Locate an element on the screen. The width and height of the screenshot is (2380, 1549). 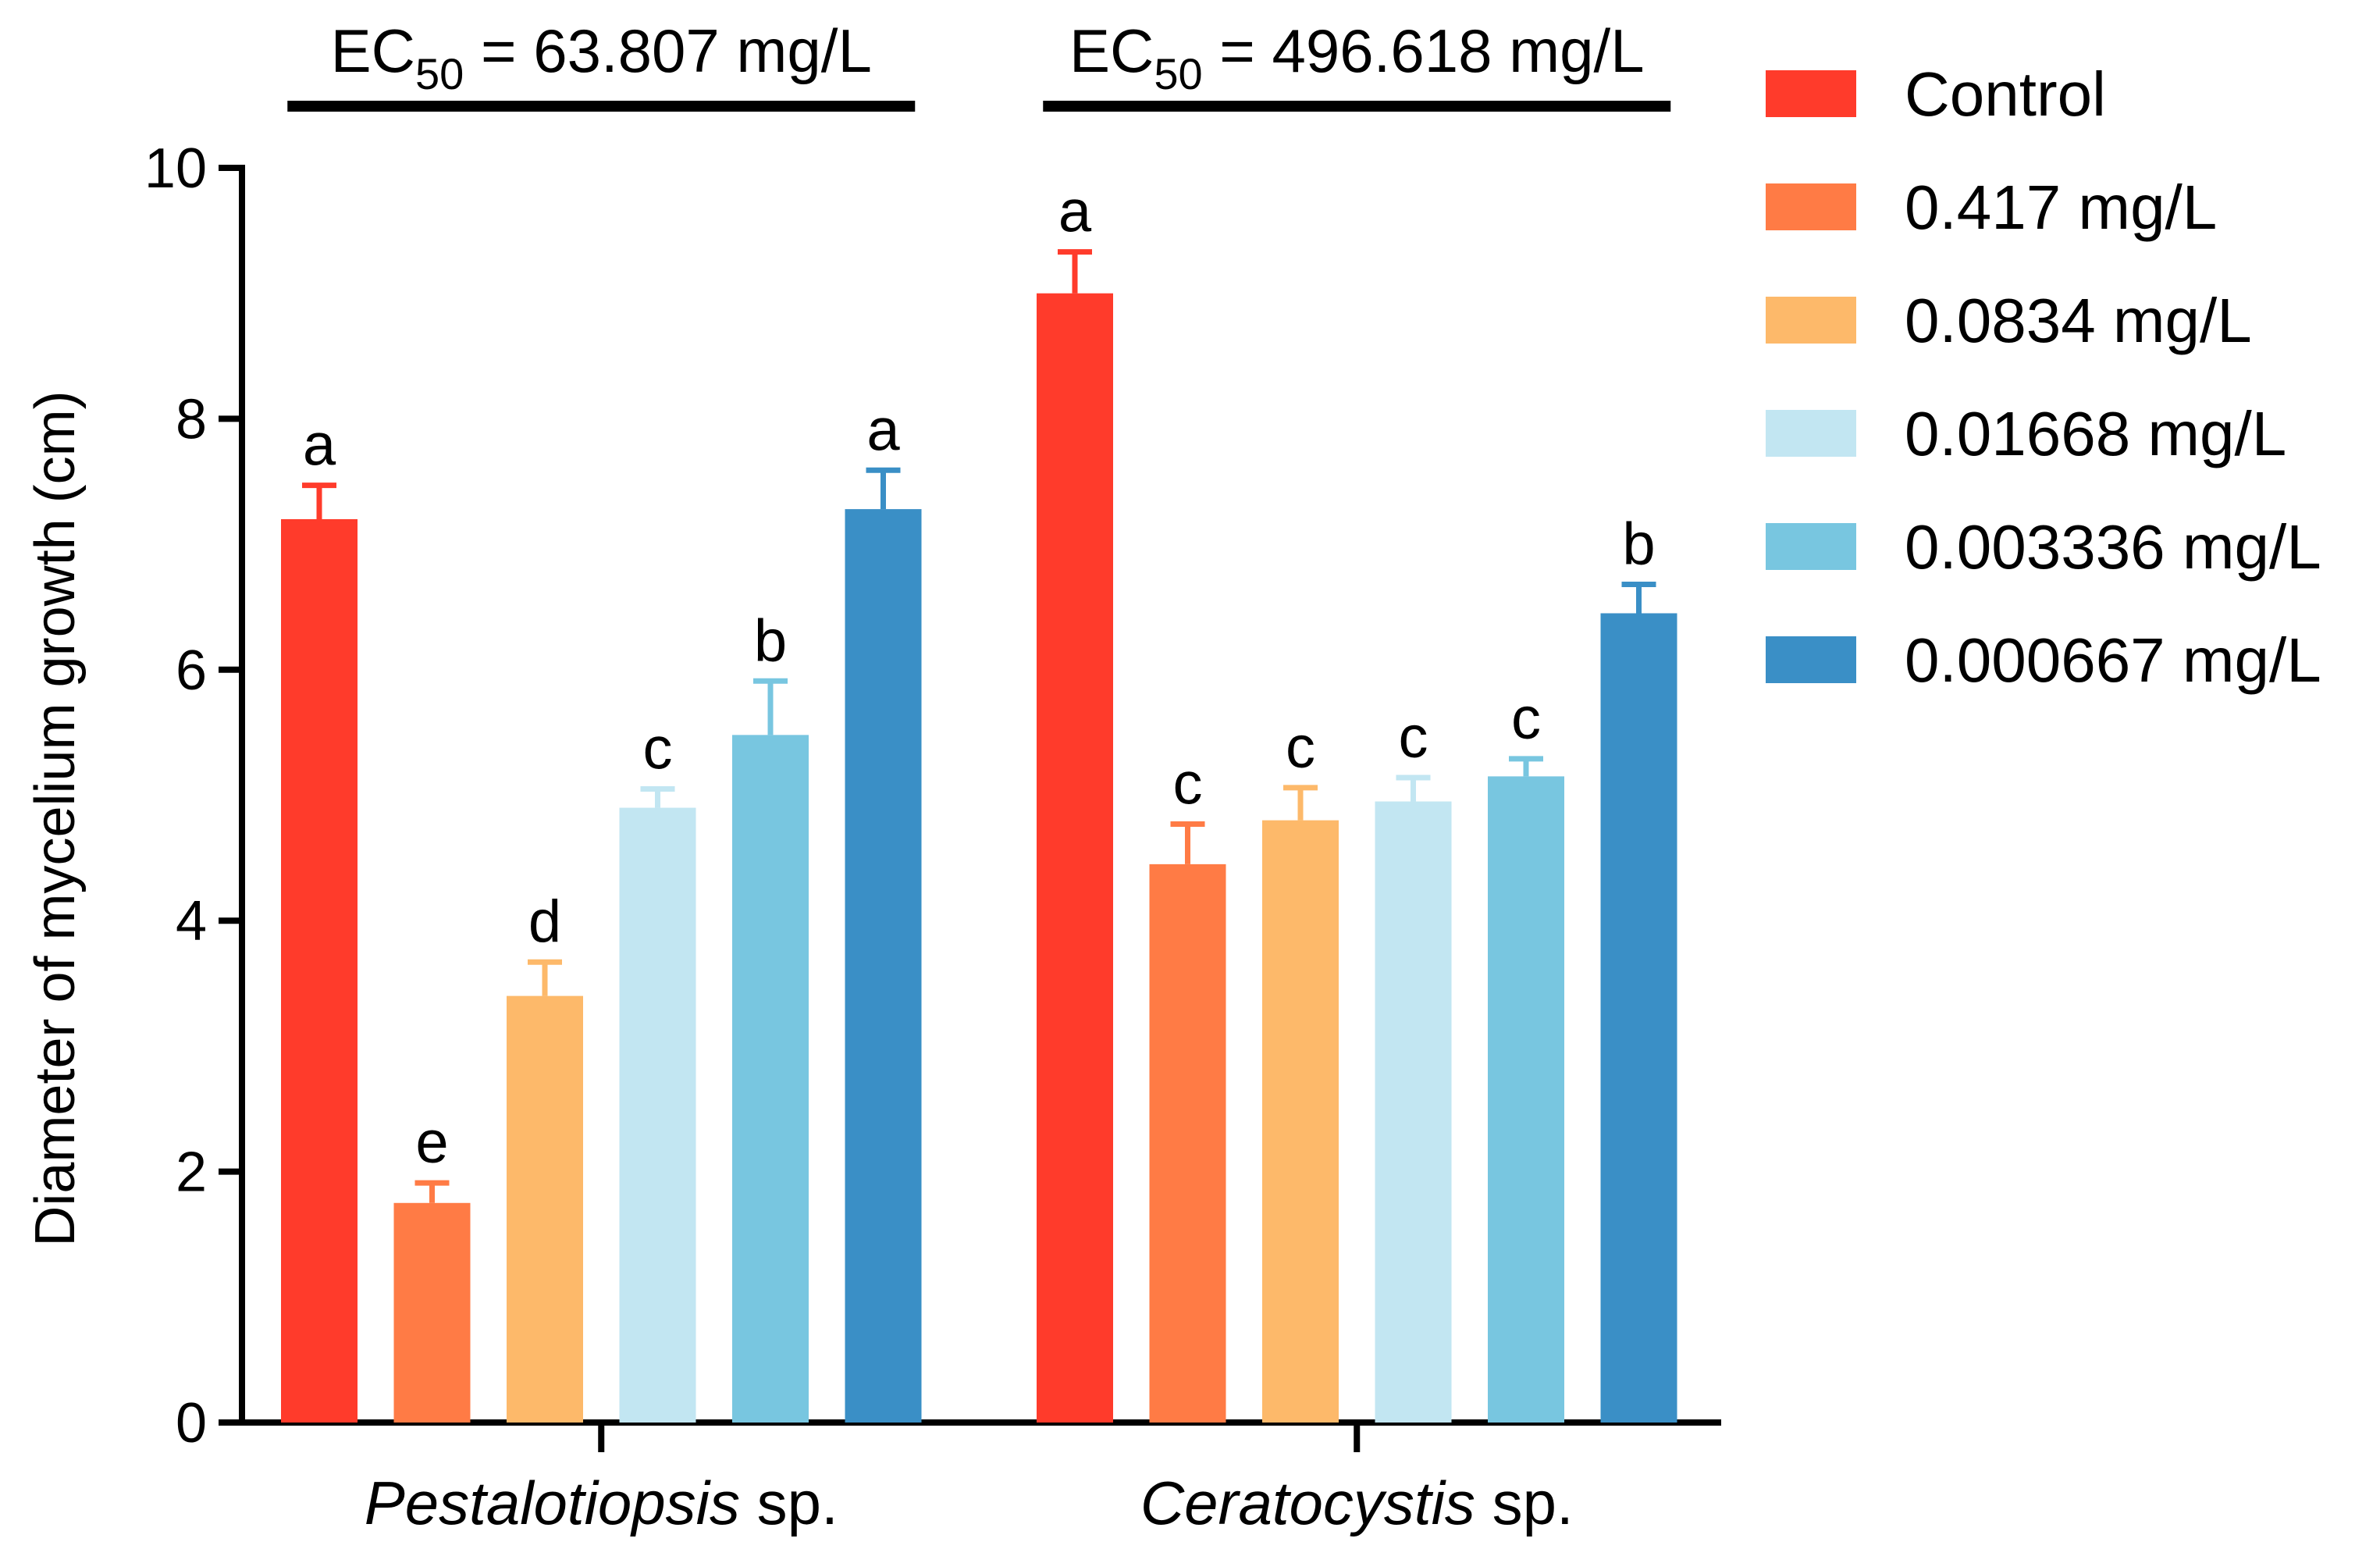
y-tick-label: 0 is located at coordinates (191, 1423).